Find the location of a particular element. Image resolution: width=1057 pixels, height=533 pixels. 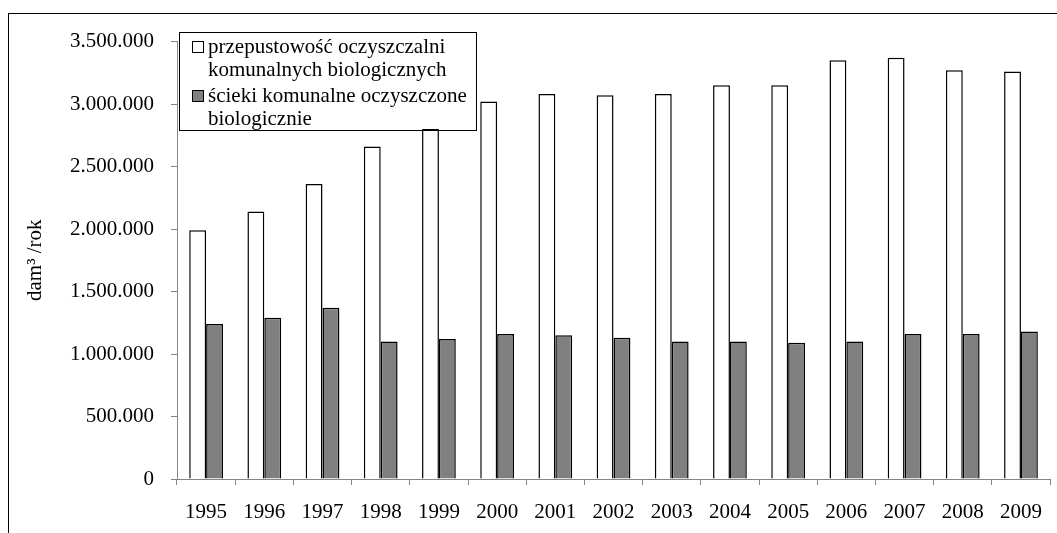

x-tick-label: 1996 is located at coordinates (264, 511).